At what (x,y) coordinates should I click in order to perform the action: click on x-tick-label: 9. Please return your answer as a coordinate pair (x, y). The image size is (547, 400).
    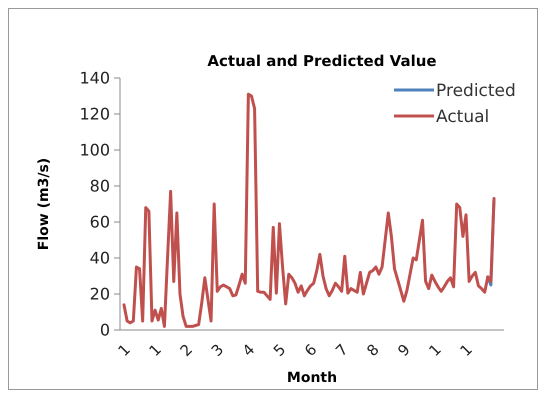
    Looking at the image, I should click on (404, 350).